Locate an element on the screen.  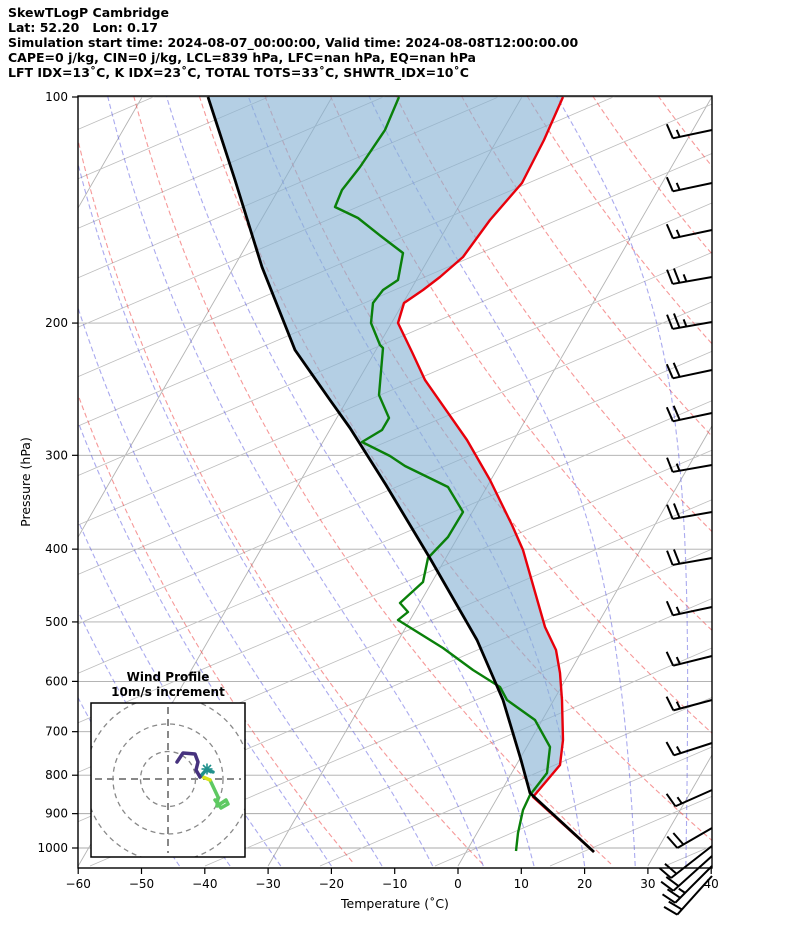
temperature-tick-label: 20 is located at coordinates (584, 884).